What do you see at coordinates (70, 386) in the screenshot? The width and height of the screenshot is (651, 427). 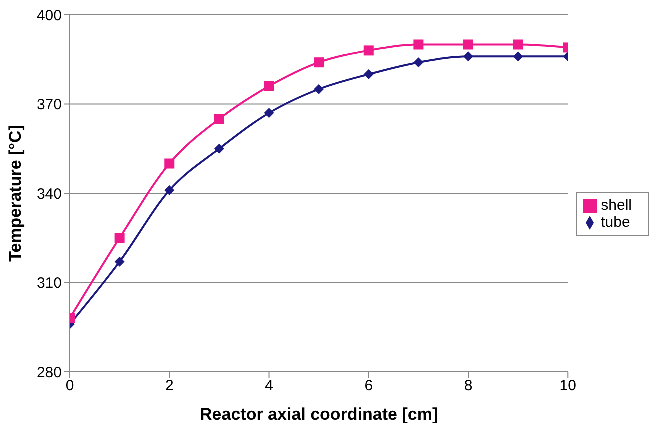 I see `x-tick-label: 0` at bounding box center [70, 386].